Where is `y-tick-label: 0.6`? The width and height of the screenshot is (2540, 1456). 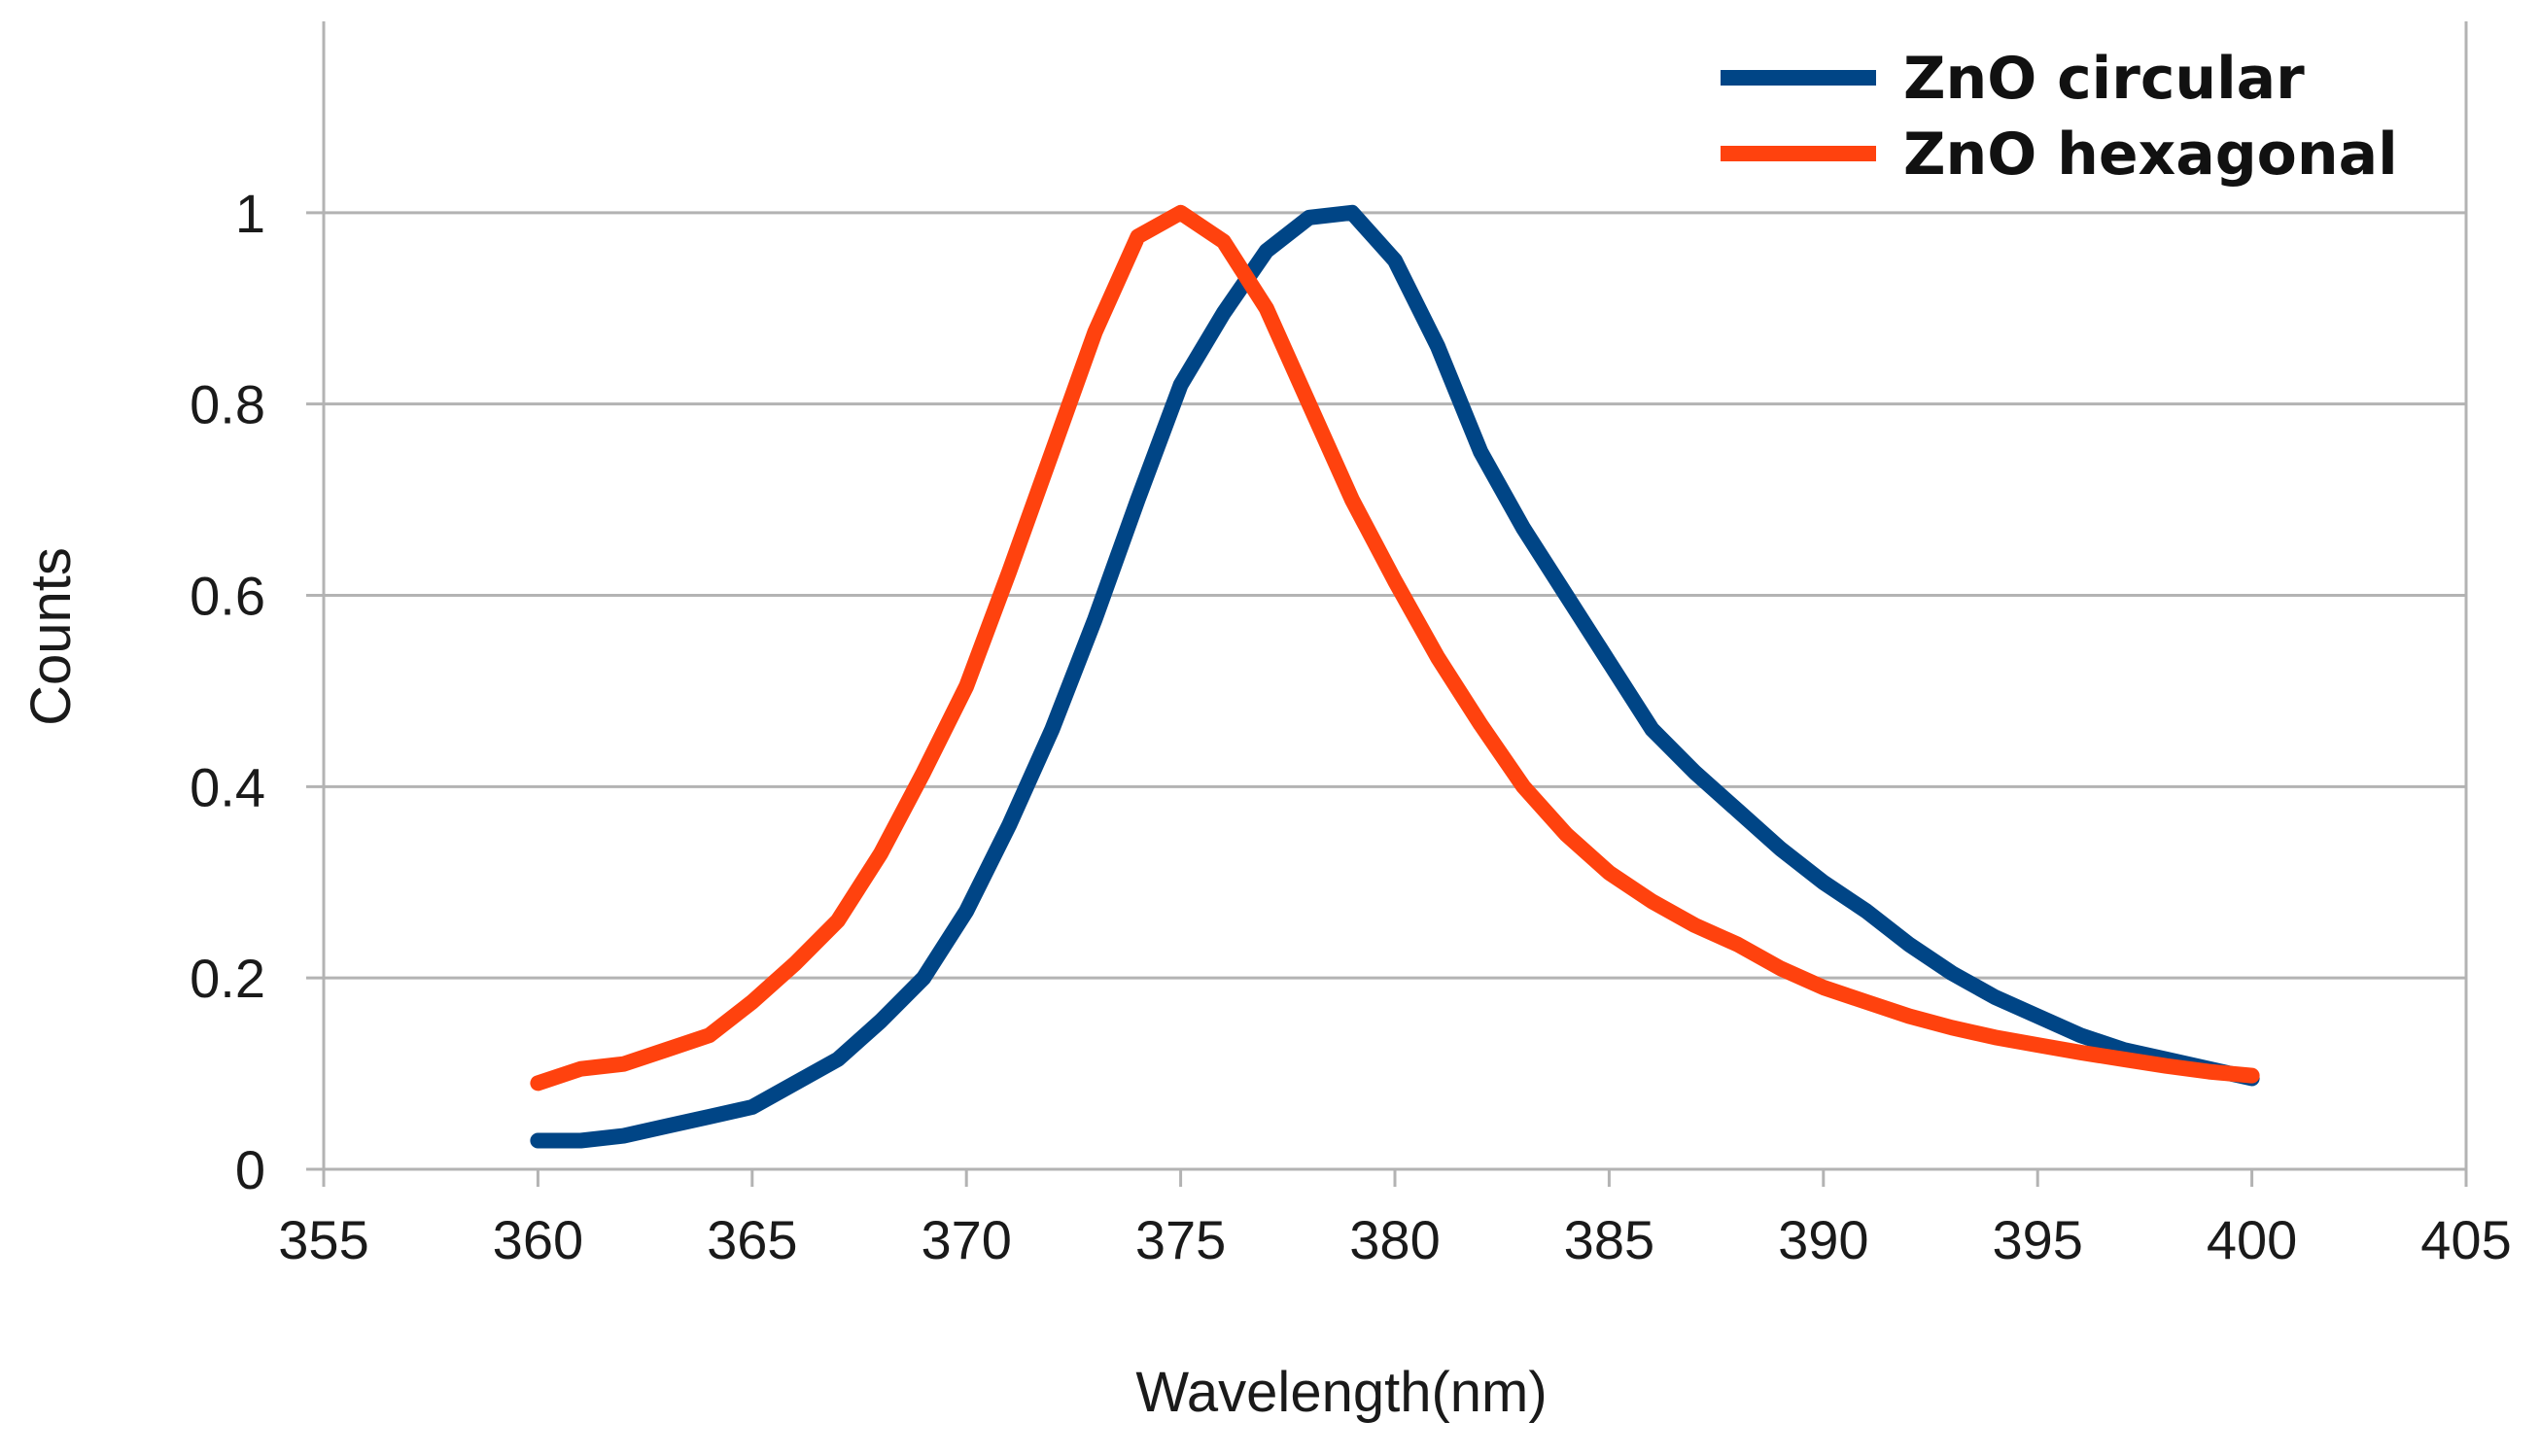 y-tick-label: 0.6 is located at coordinates (228, 596).